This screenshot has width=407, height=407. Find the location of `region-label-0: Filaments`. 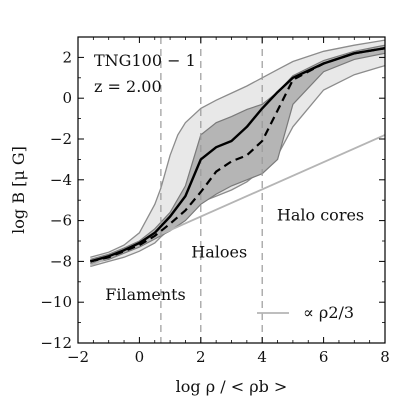

region-label-0: Filaments is located at coordinates (145, 294).